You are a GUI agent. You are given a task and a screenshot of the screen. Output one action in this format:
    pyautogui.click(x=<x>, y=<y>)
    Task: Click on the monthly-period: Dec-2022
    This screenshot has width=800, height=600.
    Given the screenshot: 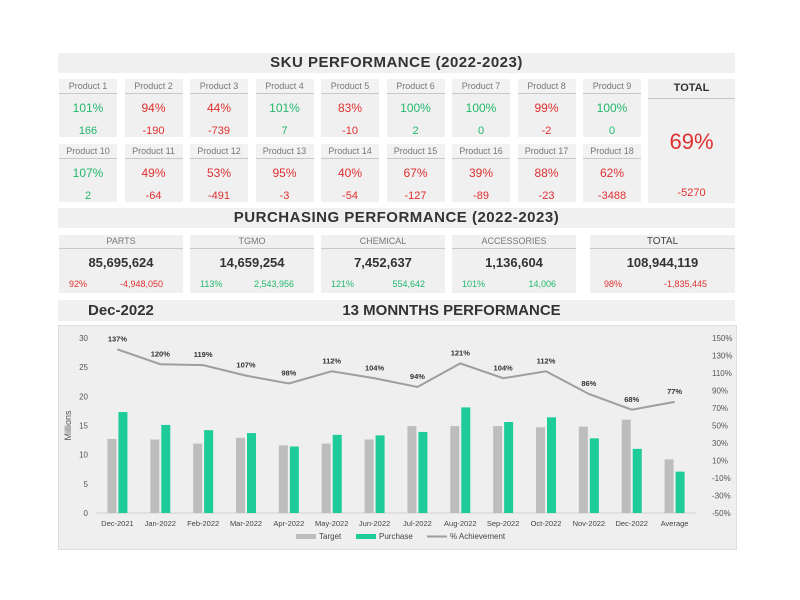 What is the action you would take?
    pyautogui.click(x=121, y=310)
    